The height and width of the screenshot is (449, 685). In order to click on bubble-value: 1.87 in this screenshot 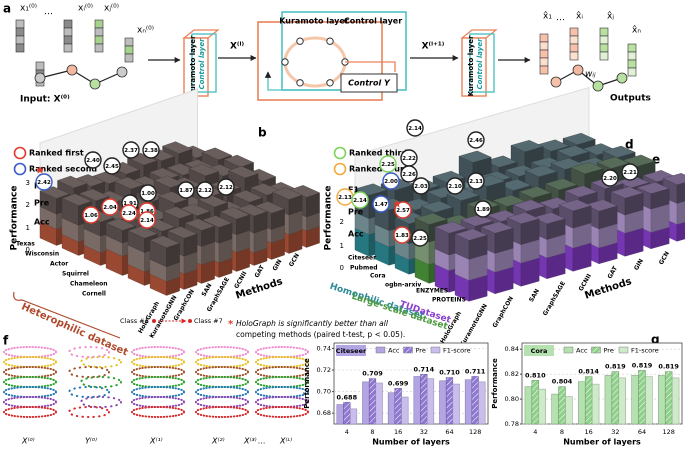, I will do `click(186, 191)`.